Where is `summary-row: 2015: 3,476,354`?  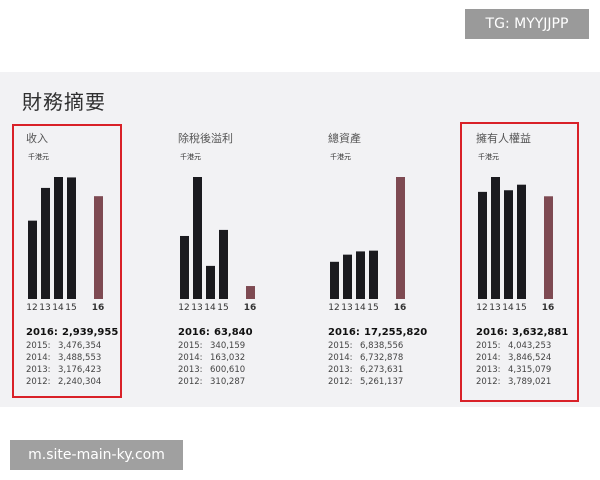
summary-row: 2015: 3,476,354 is located at coordinates (91, 346).